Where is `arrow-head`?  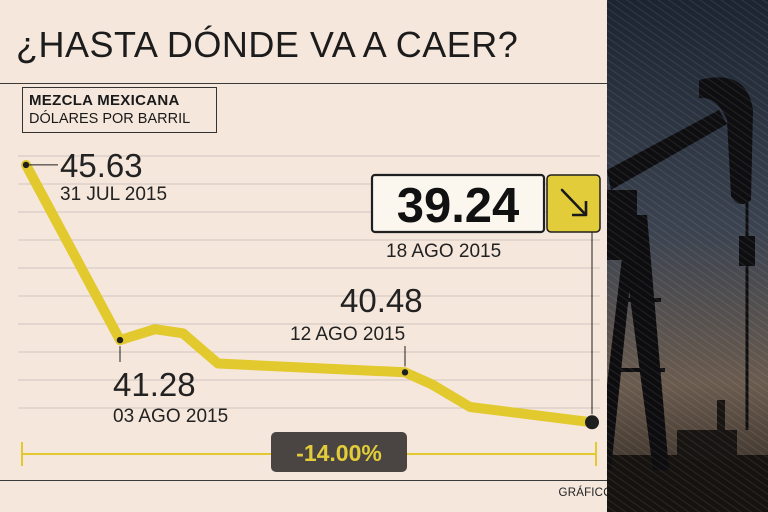
arrow-head is located at coordinates (580, 209).